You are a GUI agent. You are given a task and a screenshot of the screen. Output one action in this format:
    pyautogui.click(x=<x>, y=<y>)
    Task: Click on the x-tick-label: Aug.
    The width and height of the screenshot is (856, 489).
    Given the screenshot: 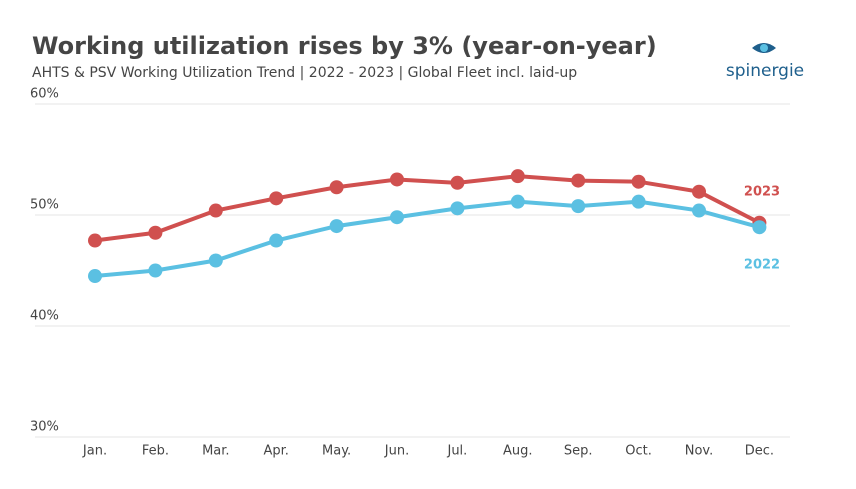 What is the action you would take?
    pyautogui.click(x=518, y=451)
    